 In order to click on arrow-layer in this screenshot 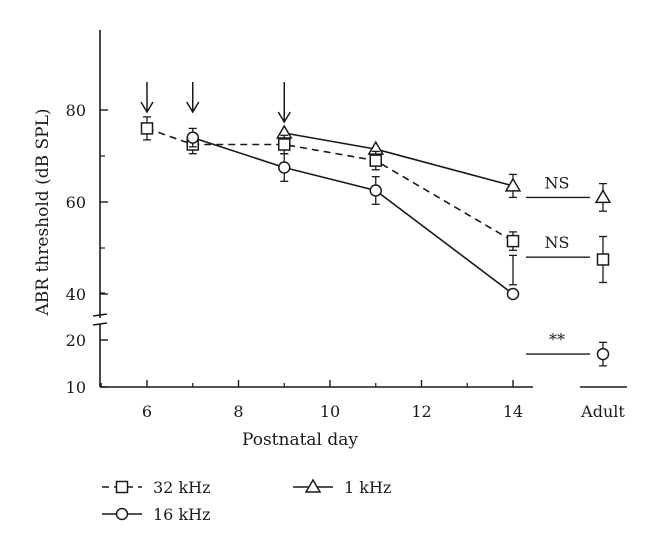, I will do `click(215, 103)`.